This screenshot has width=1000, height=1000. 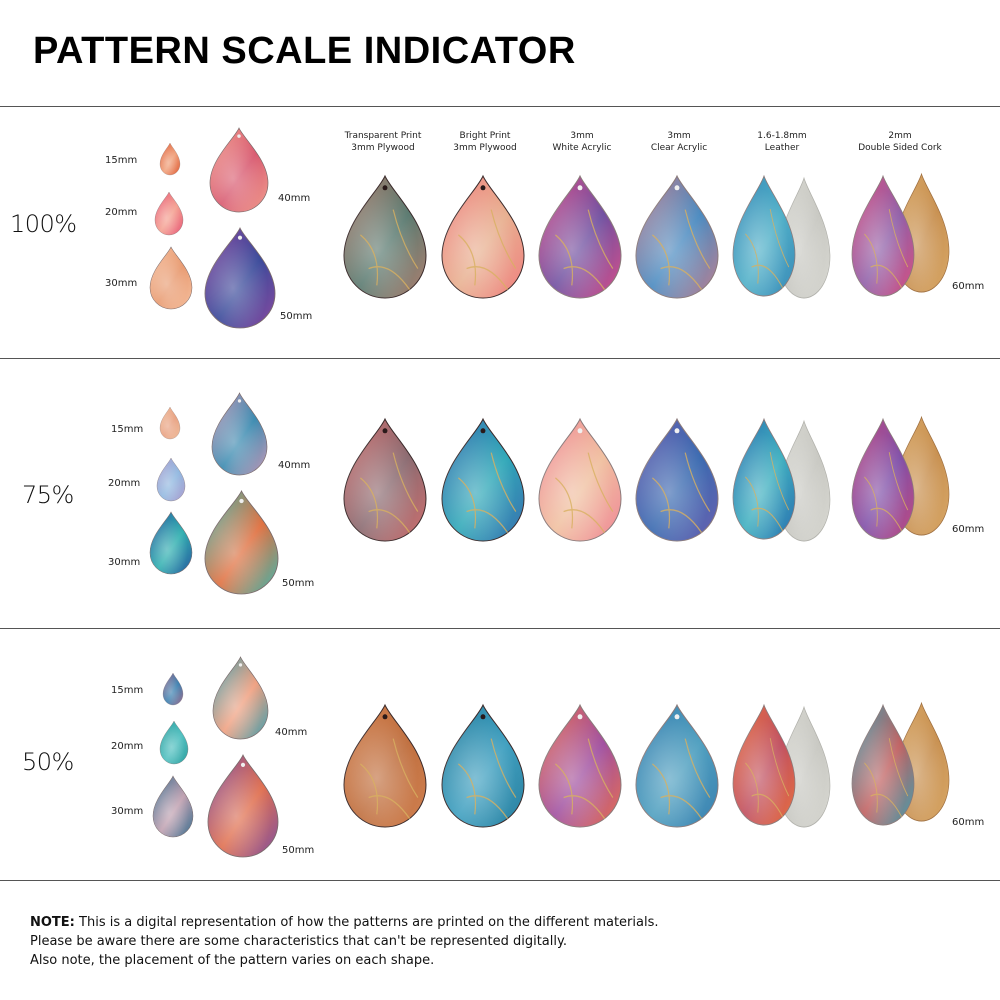 I want to click on material-header-clear-acrylic: 3mm Clear Acrylic, so click(x=679, y=142).